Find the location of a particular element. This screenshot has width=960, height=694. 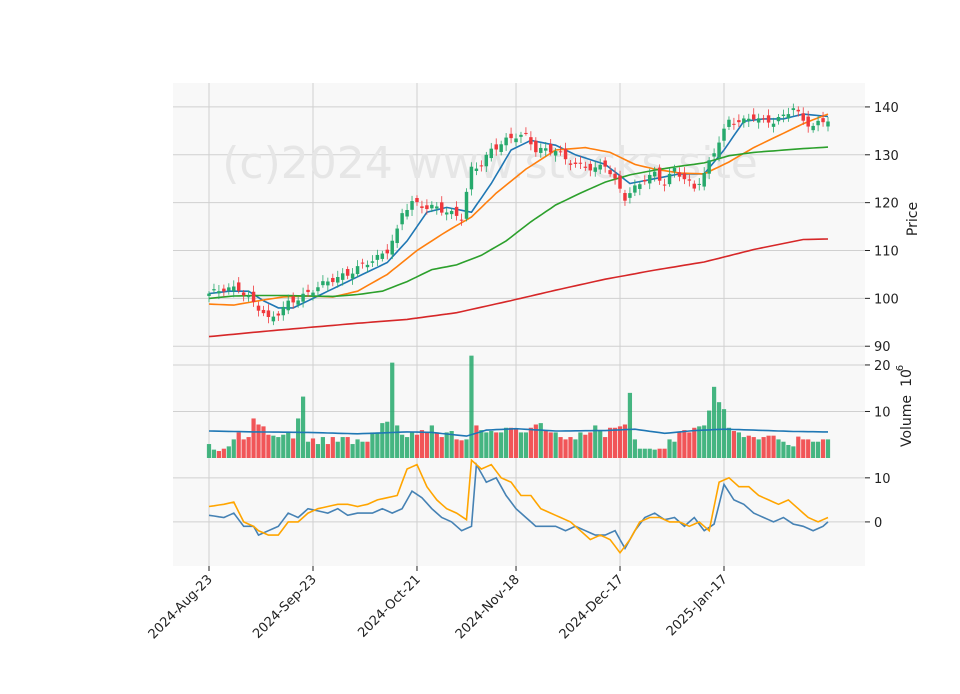

volume-bars is located at coordinates (518, 406).